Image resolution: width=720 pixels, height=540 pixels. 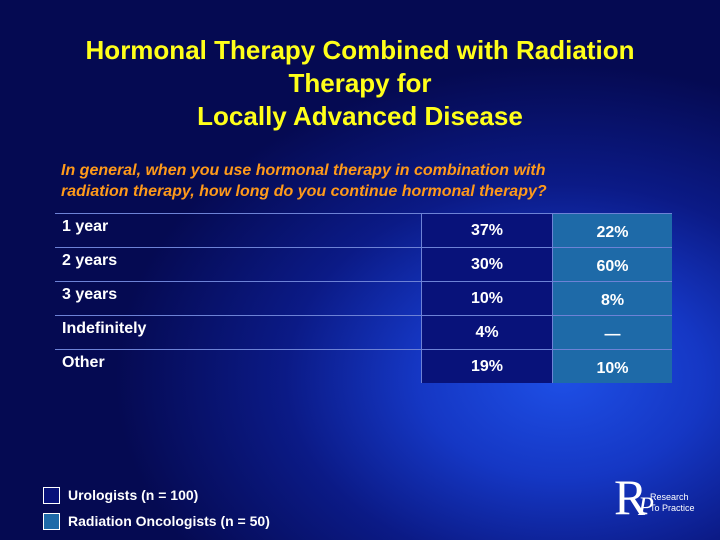 What do you see at coordinates (363, 366) in the screenshot?
I see `table-row: Other 19% 10%` at bounding box center [363, 366].